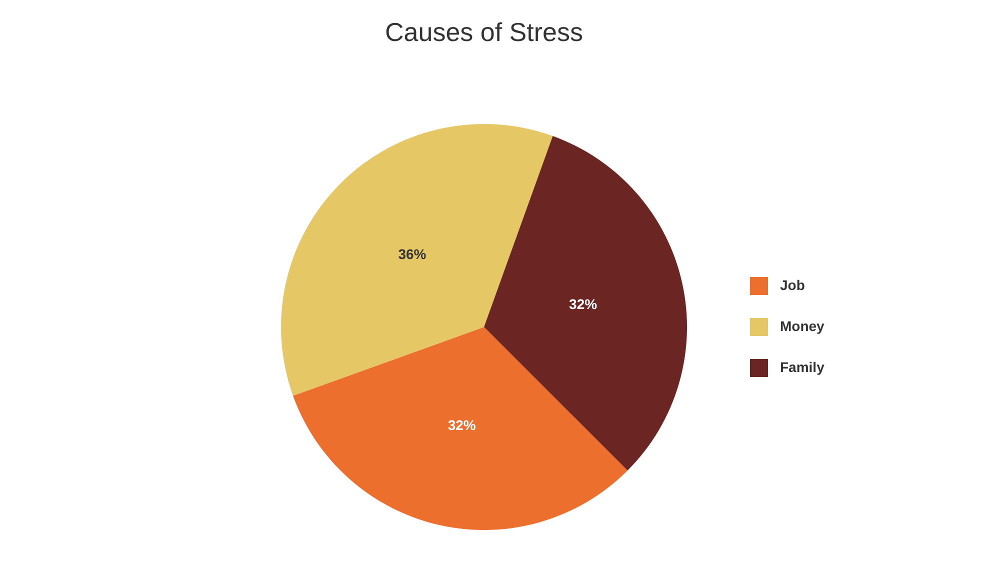 The width and height of the screenshot is (999, 582). What do you see at coordinates (802, 326) in the screenshot?
I see `legend-label: Money` at bounding box center [802, 326].